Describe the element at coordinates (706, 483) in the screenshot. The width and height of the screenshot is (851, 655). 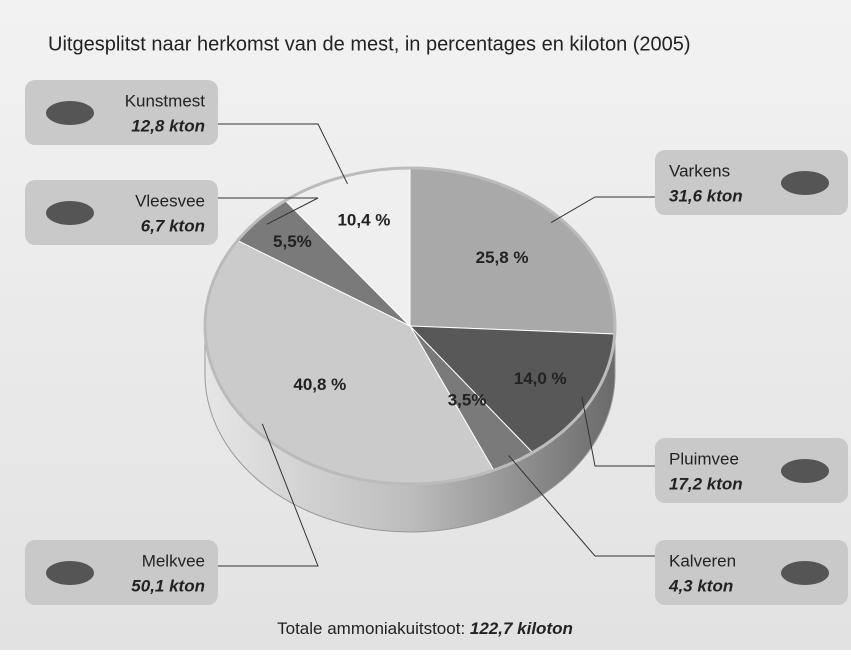
I see `legend-value: 17,2 kton` at that location.